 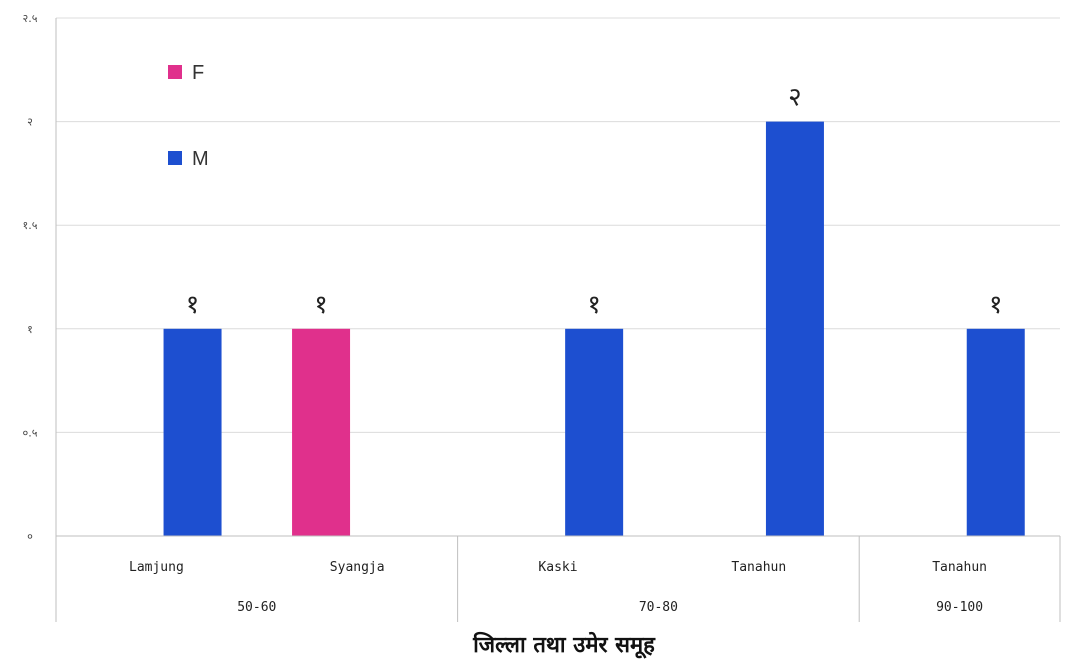 What do you see at coordinates (30, 18) in the screenshot?
I see `y-tick-label: २.५` at bounding box center [30, 18].